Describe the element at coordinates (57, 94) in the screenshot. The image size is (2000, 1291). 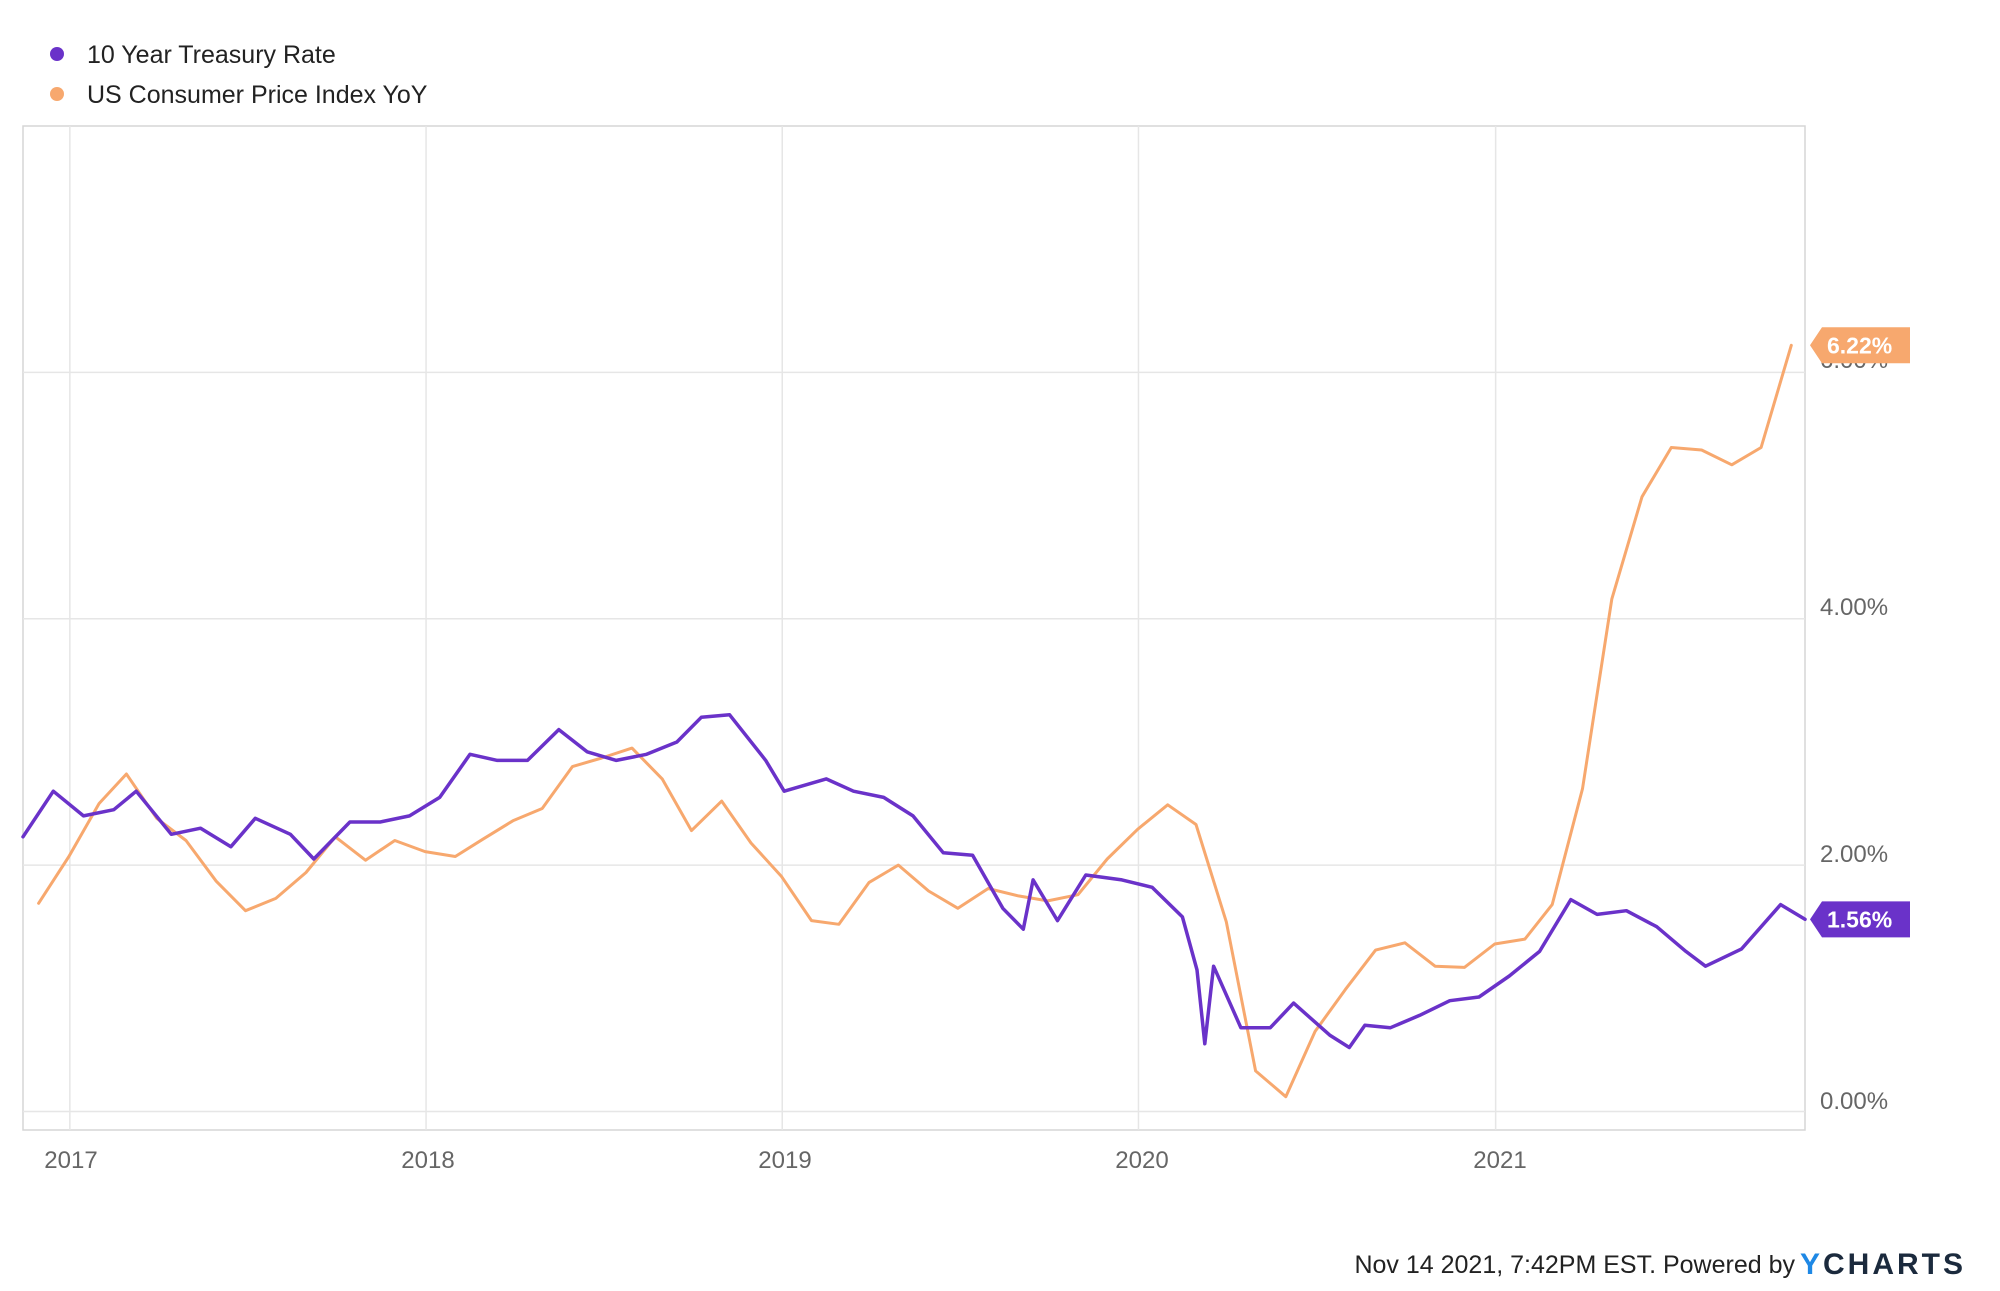
I see `legend-marker-cpi` at that location.